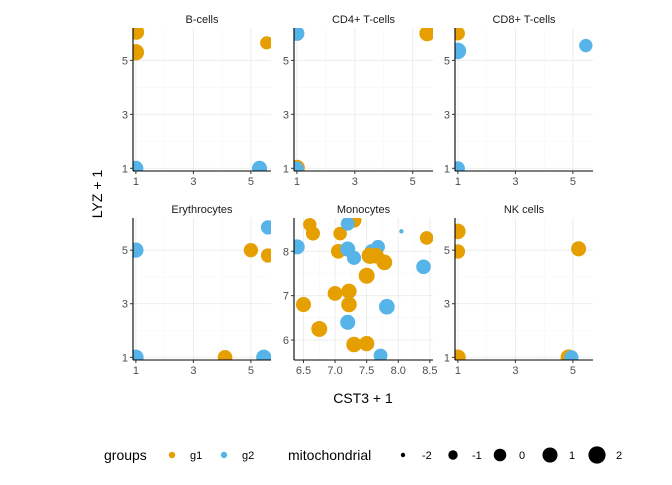 The height and width of the screenshot is (485, 672). I want to click on panel-title: Monocytes, so click(364, 210).